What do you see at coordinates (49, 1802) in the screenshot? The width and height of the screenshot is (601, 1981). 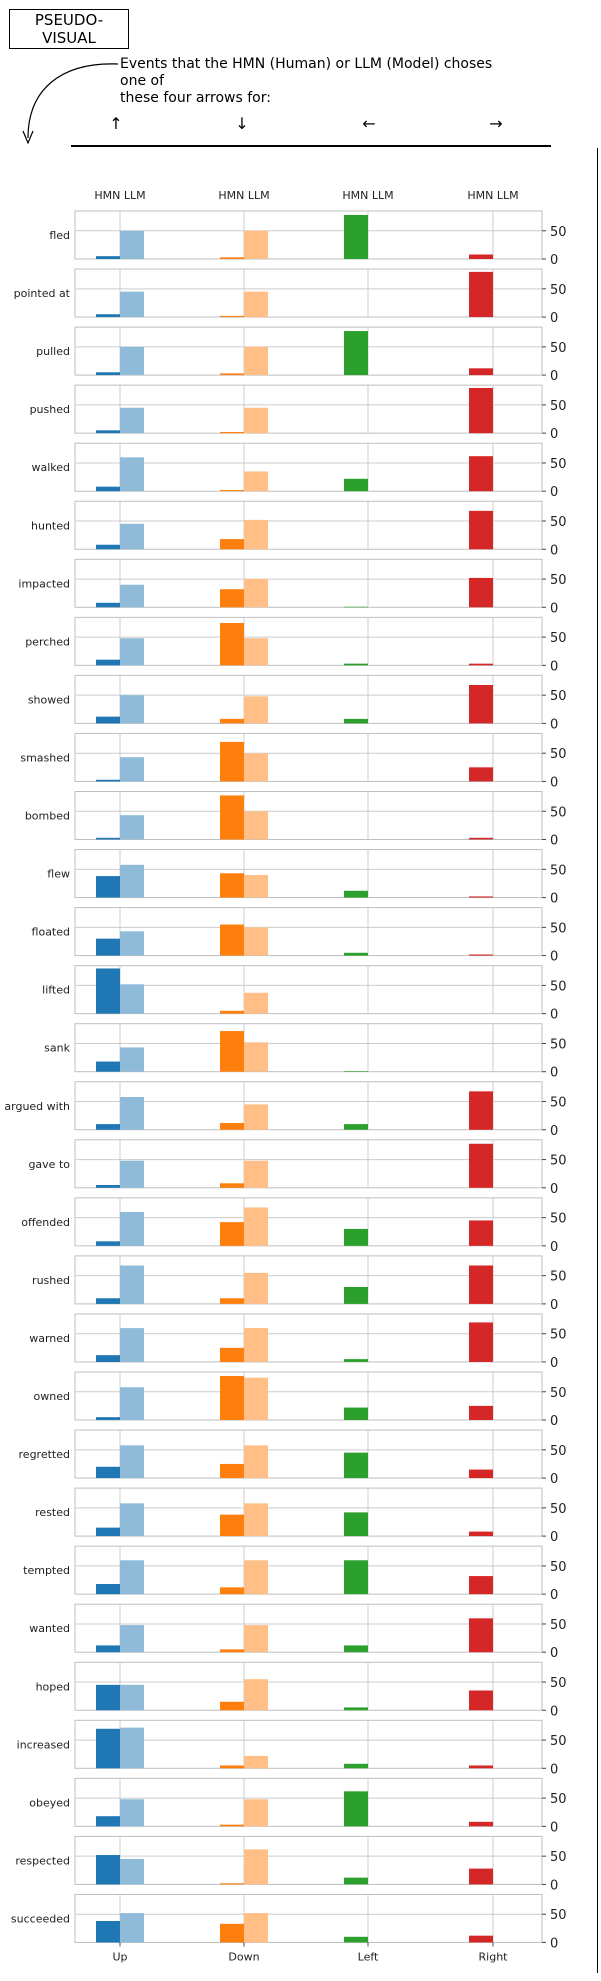 I see `row-label-obeyed: obeyed` at bounding box center [49, 1802].